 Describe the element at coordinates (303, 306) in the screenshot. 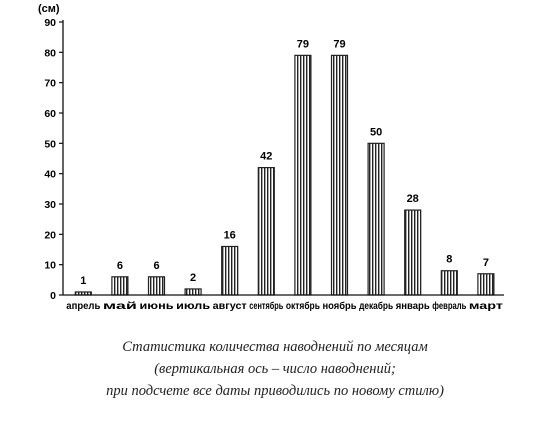

I see `x-category-label: октябрь` at that location.